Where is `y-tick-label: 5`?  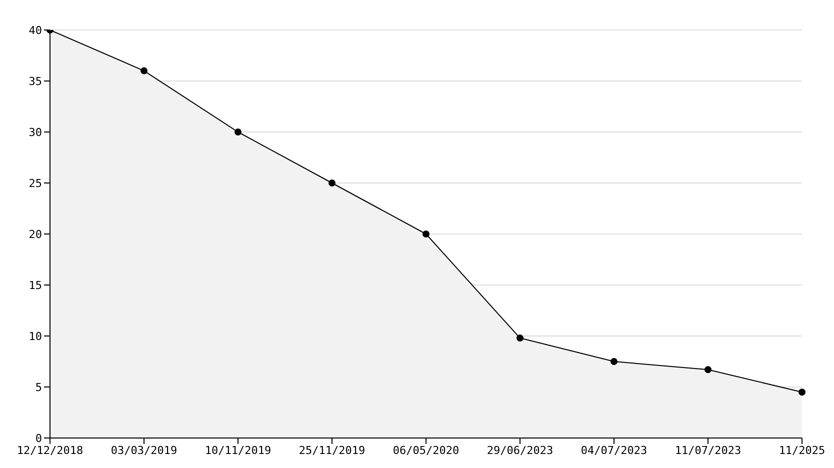 y-tick-label: 5 is located at coordinates (38, 387).